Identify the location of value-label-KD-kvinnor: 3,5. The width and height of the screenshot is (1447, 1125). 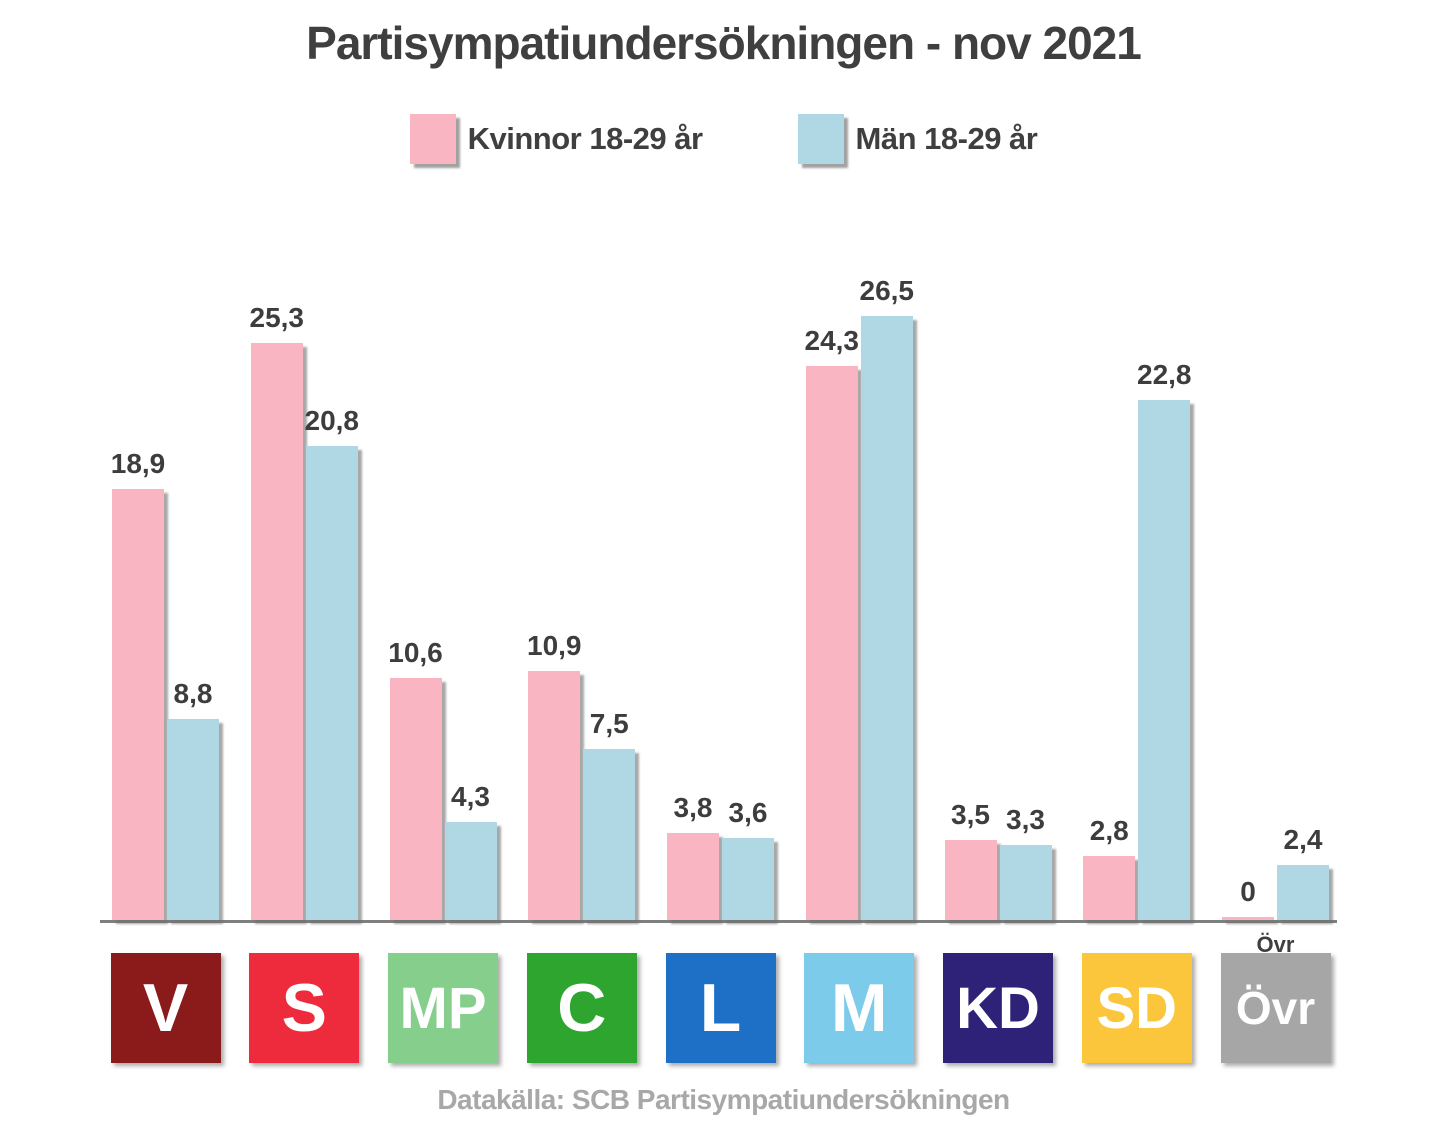
(970, 814).